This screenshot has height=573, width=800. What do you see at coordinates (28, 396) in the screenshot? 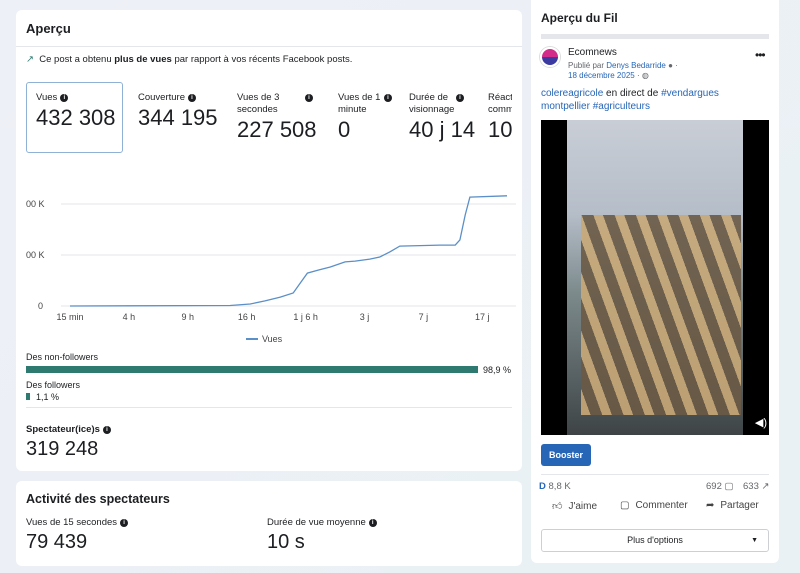
I see `followers-bar` at bounding box center [28, 396].